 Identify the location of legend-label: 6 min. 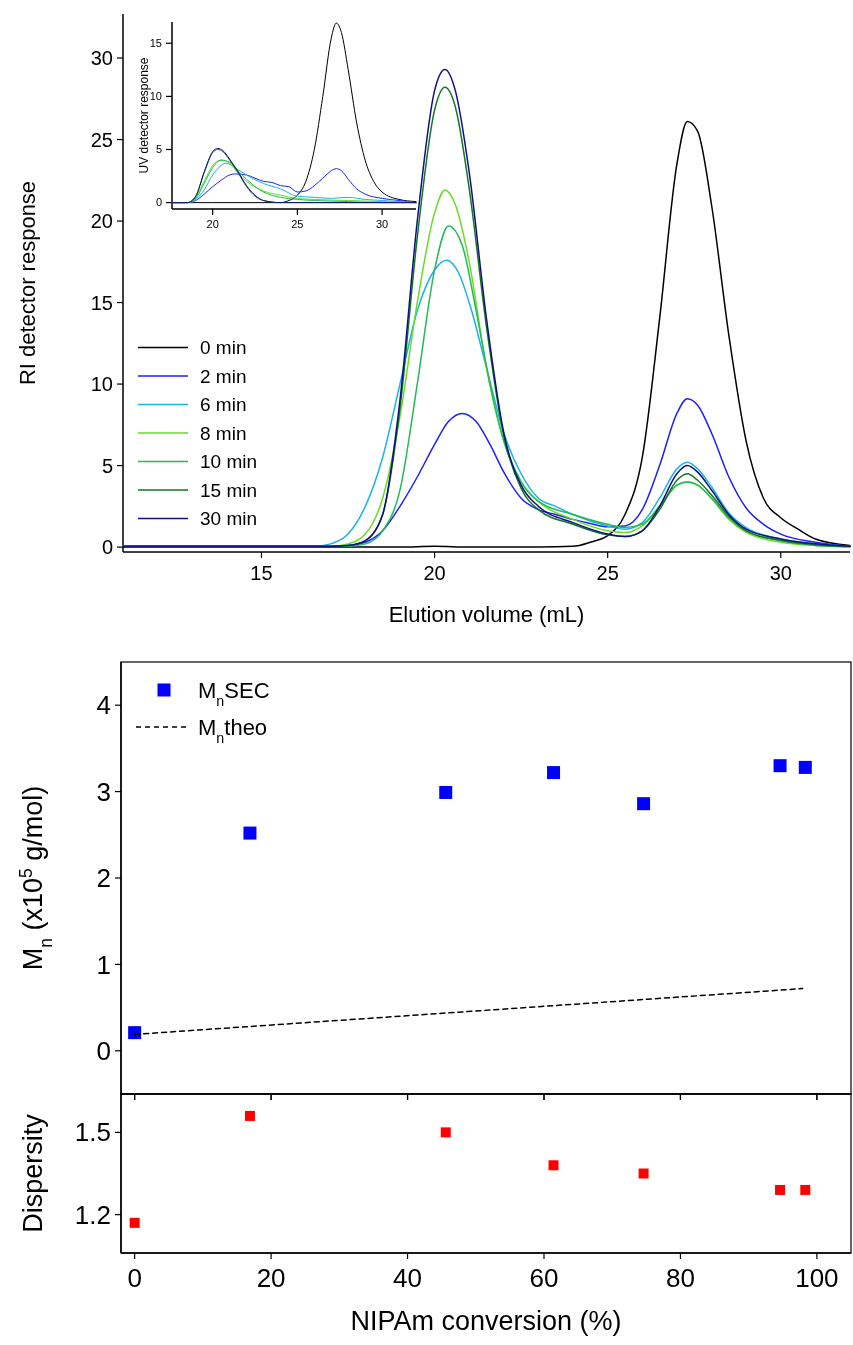
(223, 405).